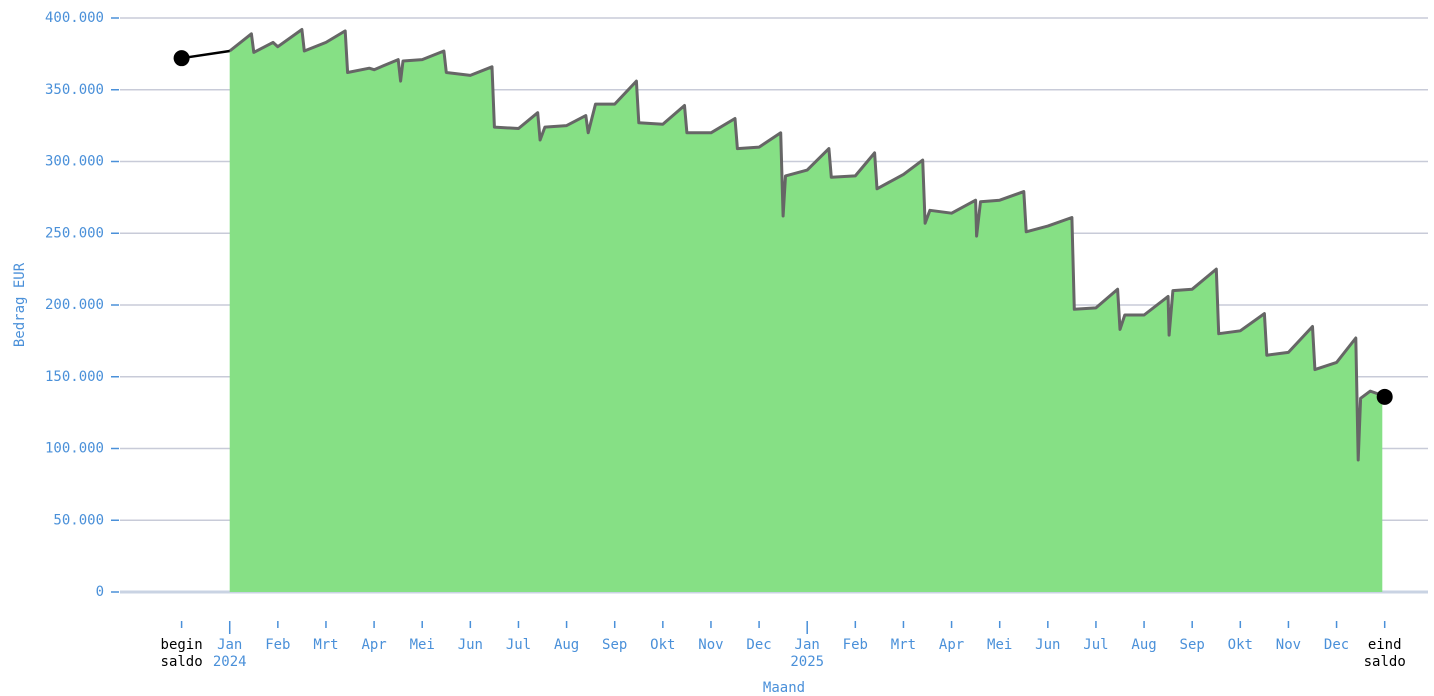  I want to click on x-tick-label: begin saldo, so click(182, 653).